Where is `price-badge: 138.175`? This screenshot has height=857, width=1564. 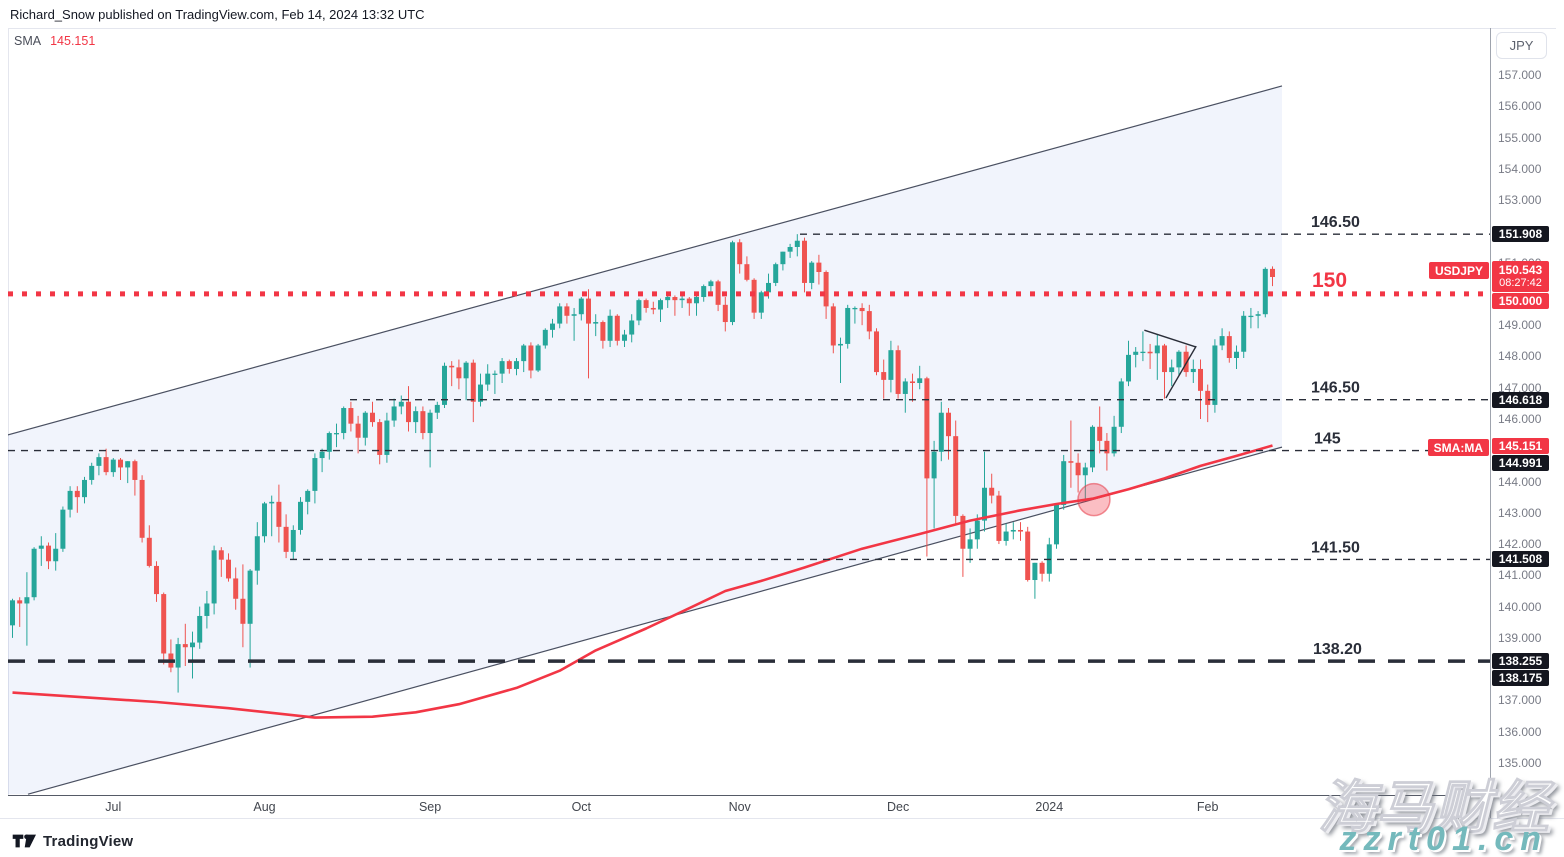 price-badge: 138.175 is located at coordinates (1520, 678).